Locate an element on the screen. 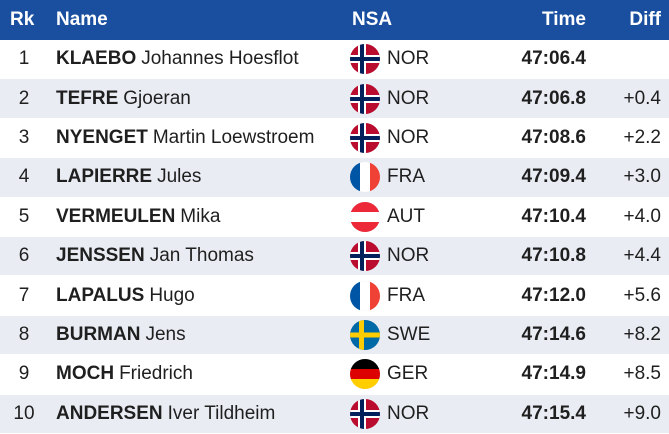 The height and width of the screenshot is (434, 669). diff-cell: +0.4 is located at coordinates (642, 98).